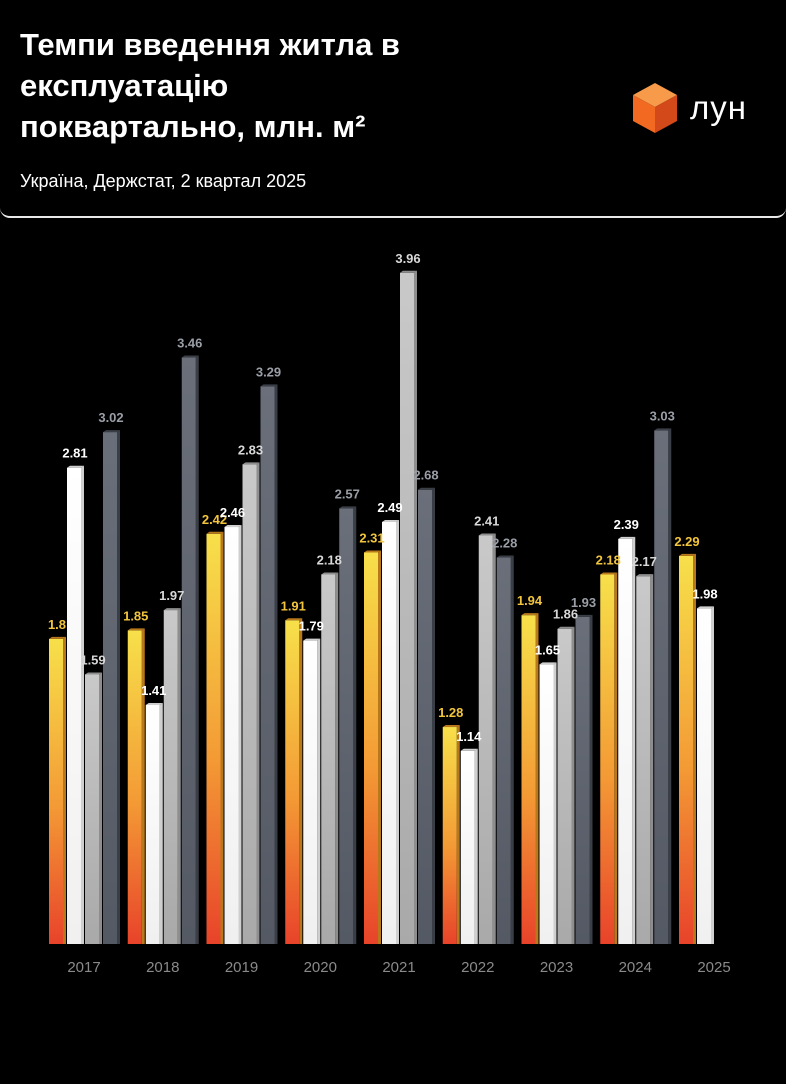 The height and width of the screenshot is (1084, 786). Describe the element at coordinates (688, 108) in the screenshot. I see `lun-logo: лун` at that location.